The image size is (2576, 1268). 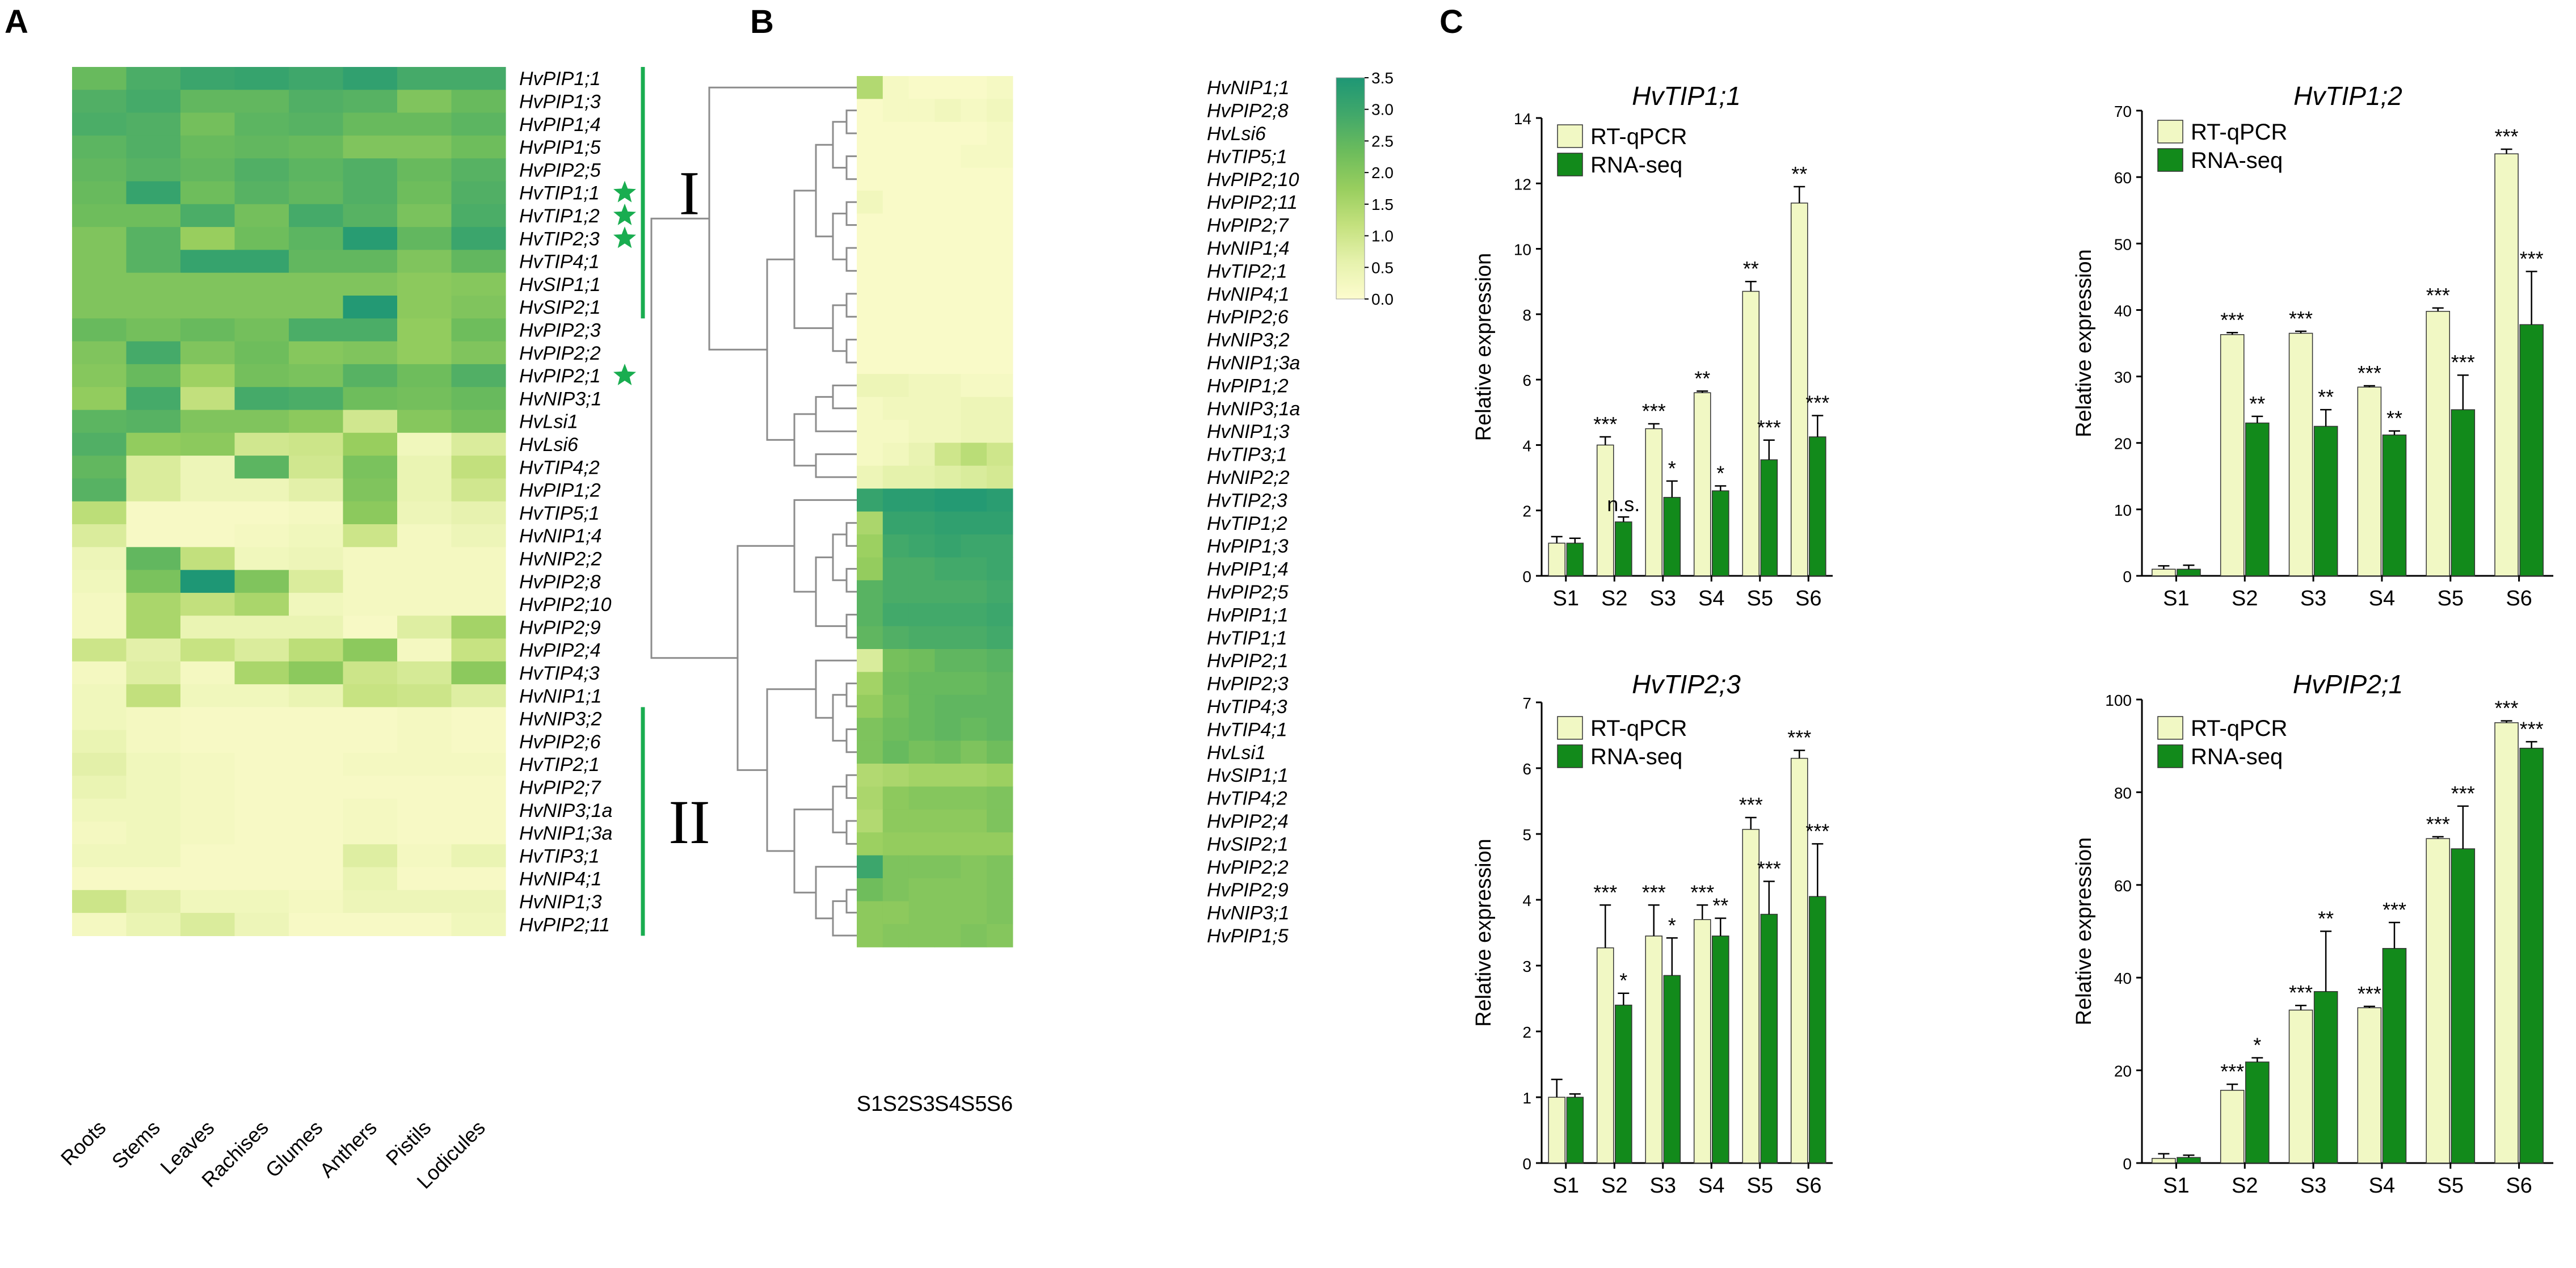 I want to click on row-label: HvPIP1;5, so click(x=560, y=147).